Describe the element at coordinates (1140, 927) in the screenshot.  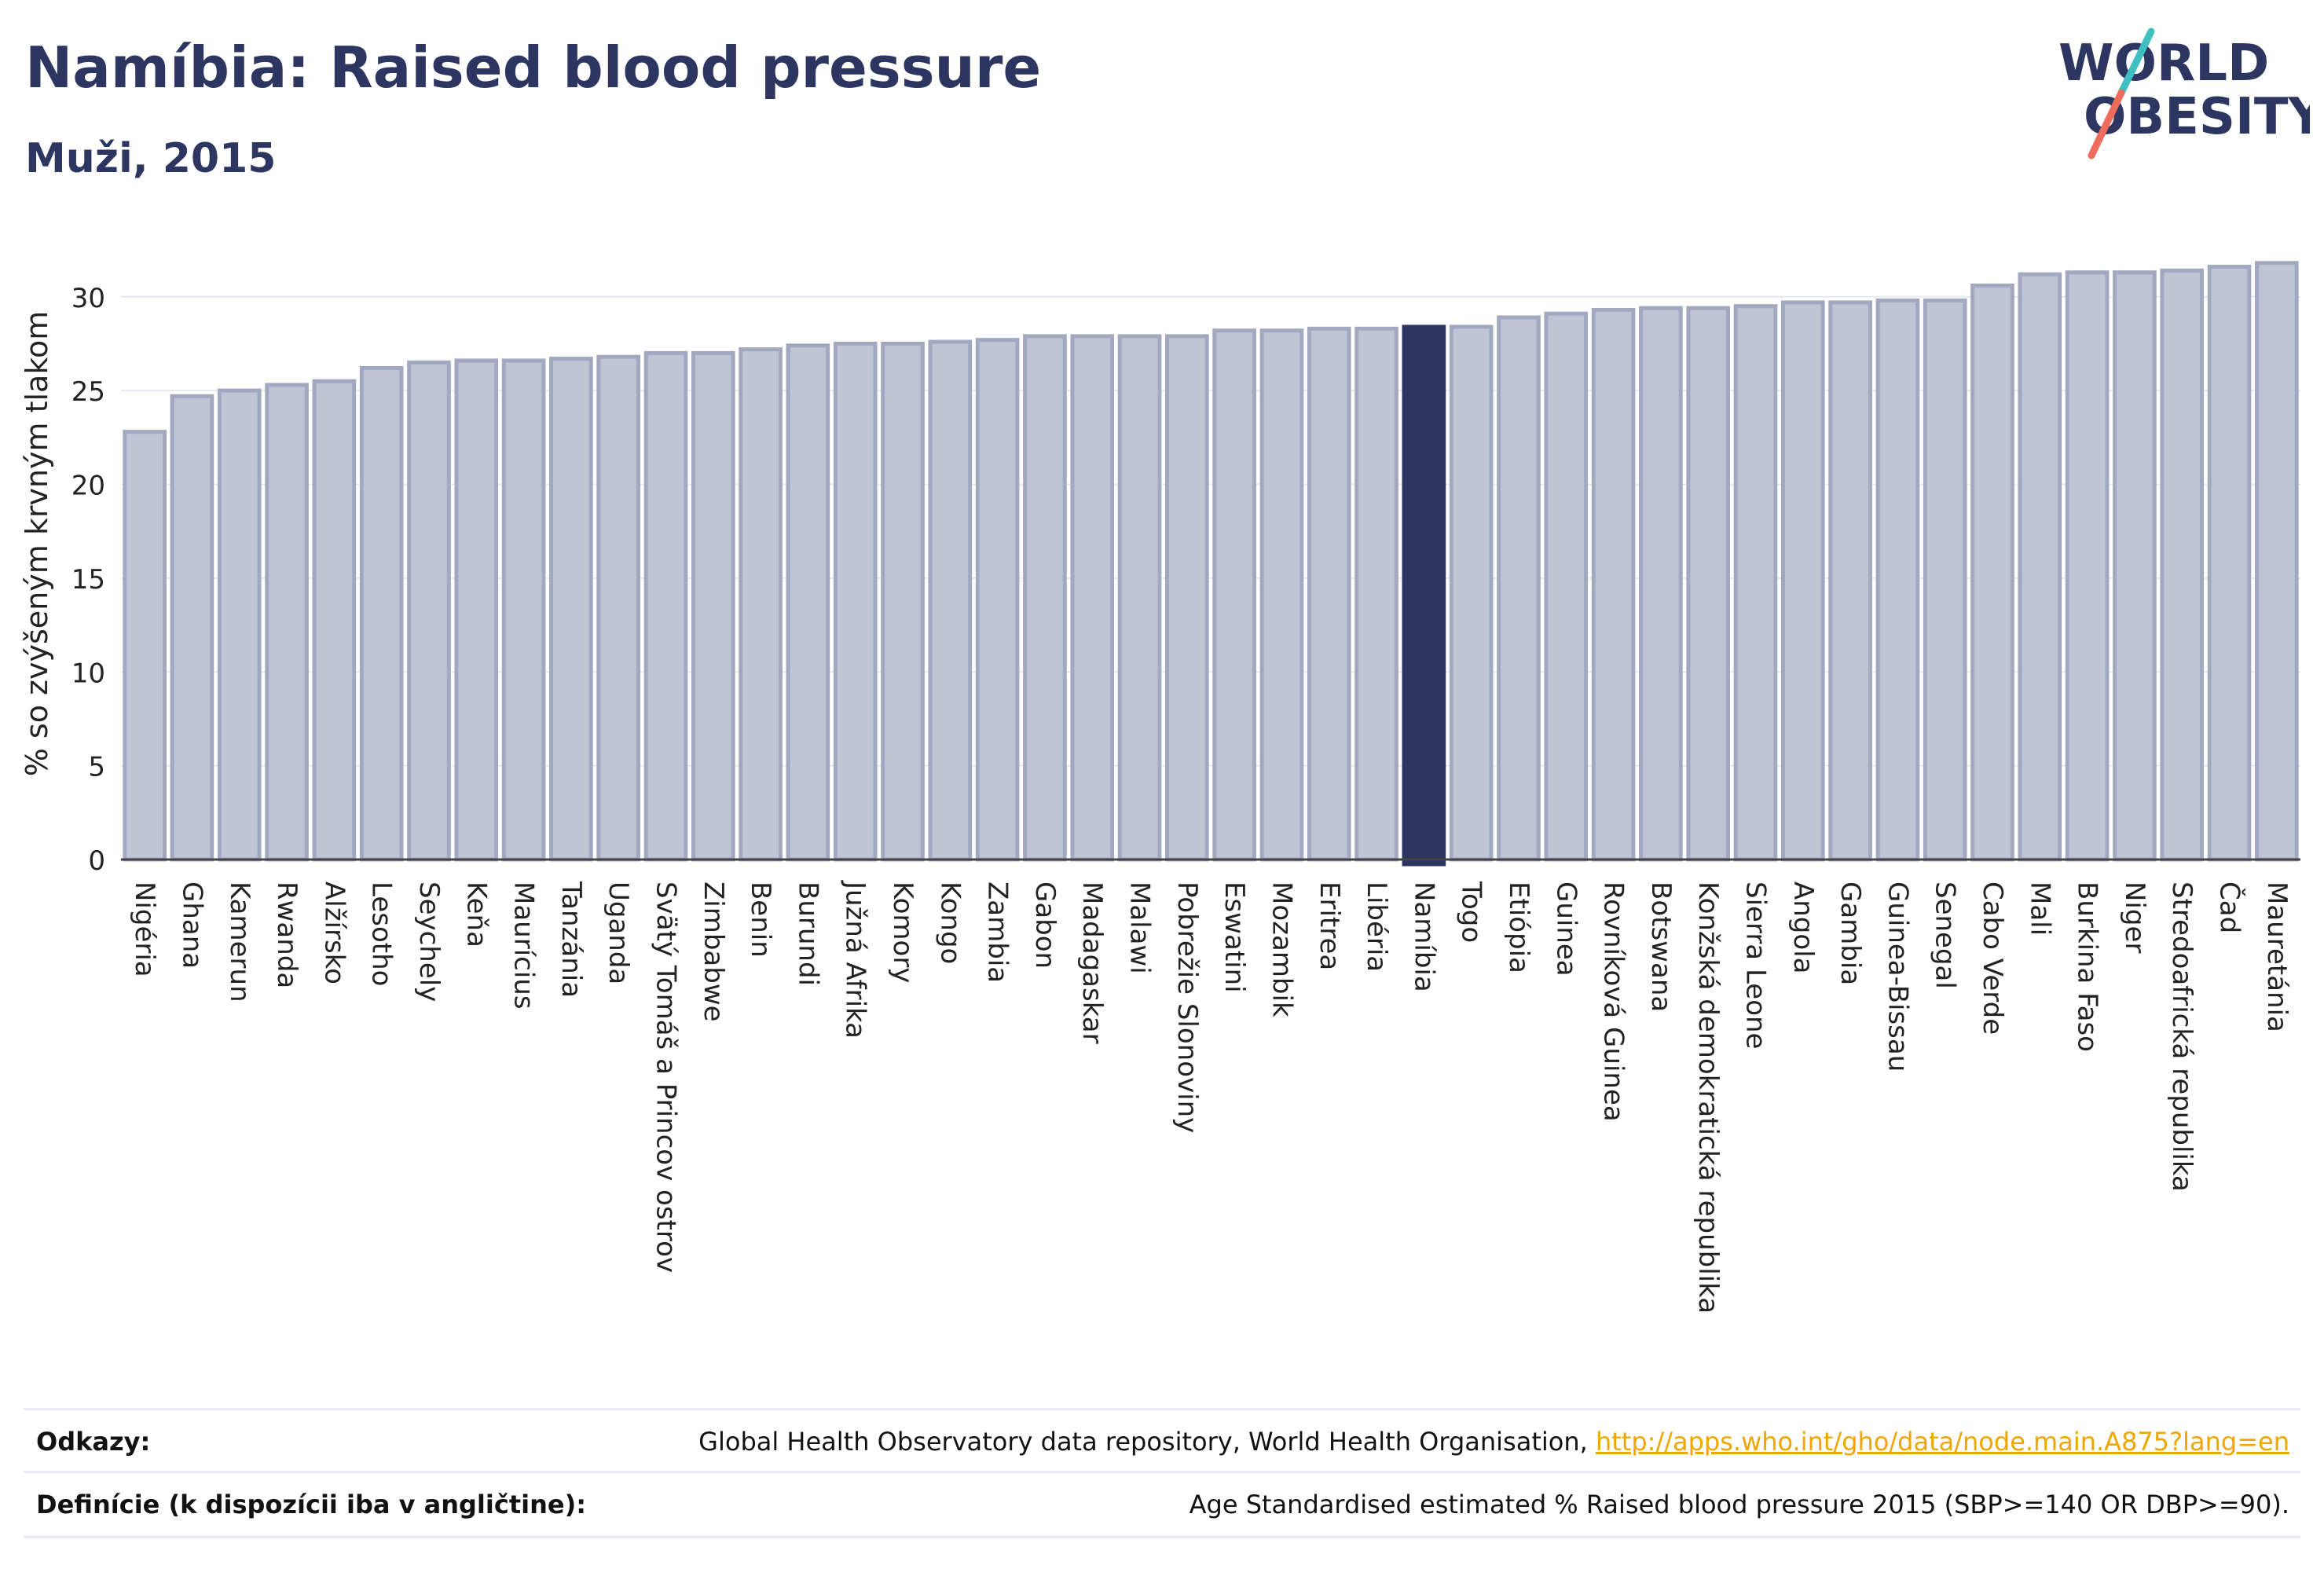
I see `x-tick-label: Malawi` at that location.